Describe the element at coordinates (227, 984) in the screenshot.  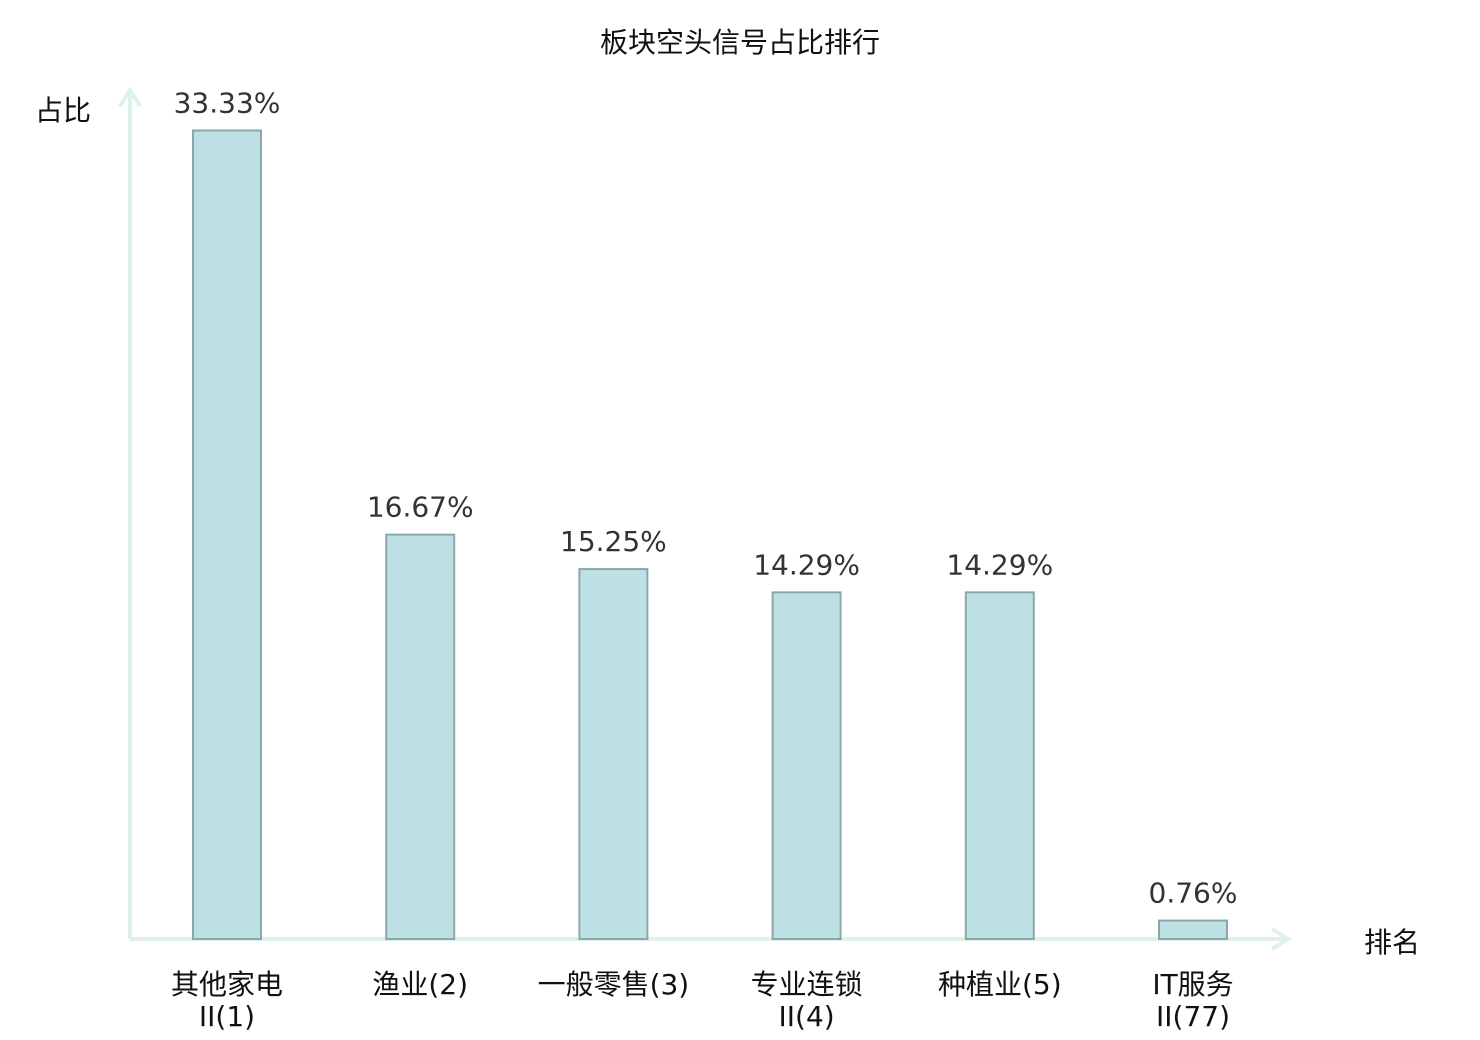
I see `x-tick-label: 其他家电` at that location.